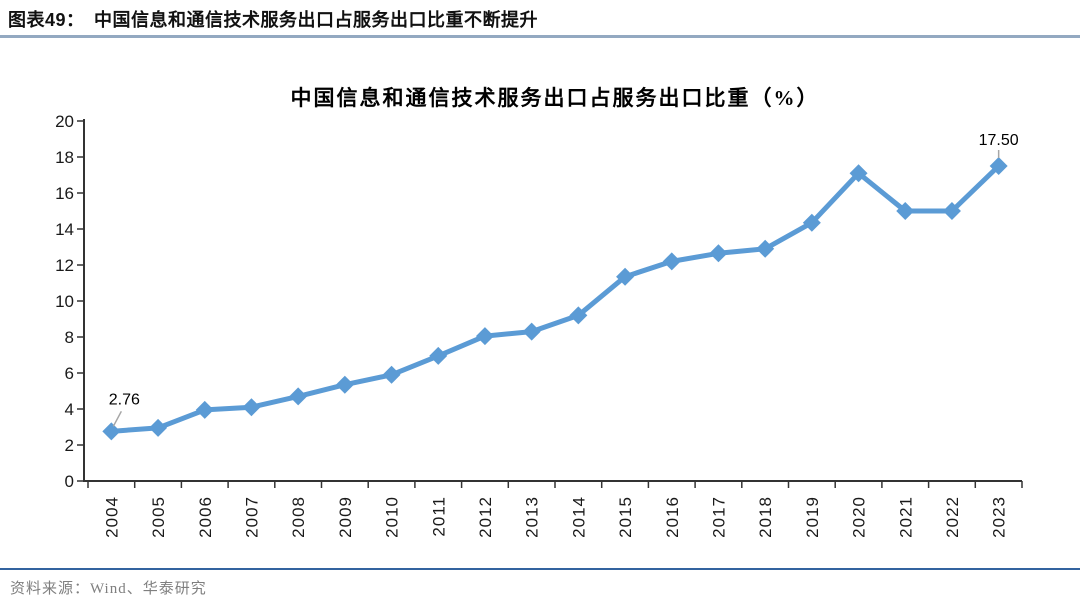 The image size is (1080, 609). What do you see at coordinates (158, 517) in the screenshot?
I see `x-tick-label: 2005` at bounding box center [158, 517].